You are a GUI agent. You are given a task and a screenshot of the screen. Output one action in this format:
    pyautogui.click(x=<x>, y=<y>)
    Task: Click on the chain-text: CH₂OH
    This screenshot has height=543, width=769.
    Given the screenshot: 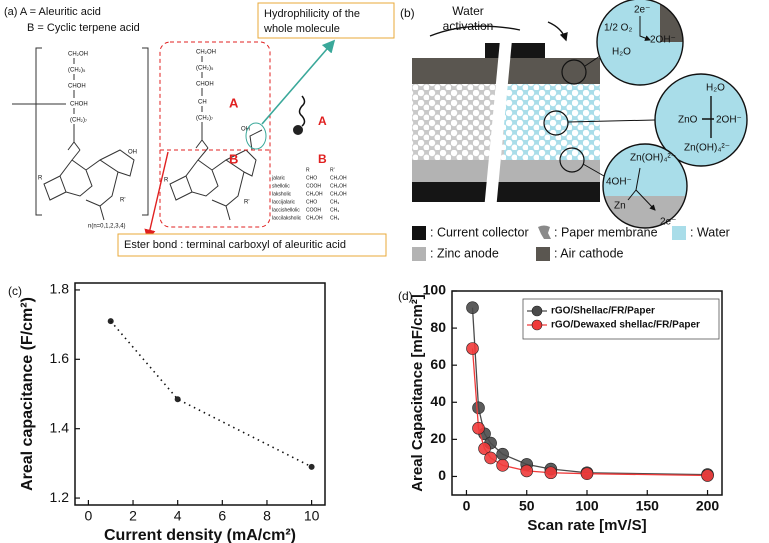 What is the action you would take?
    pyautogui.click(x=78, y=55)
    